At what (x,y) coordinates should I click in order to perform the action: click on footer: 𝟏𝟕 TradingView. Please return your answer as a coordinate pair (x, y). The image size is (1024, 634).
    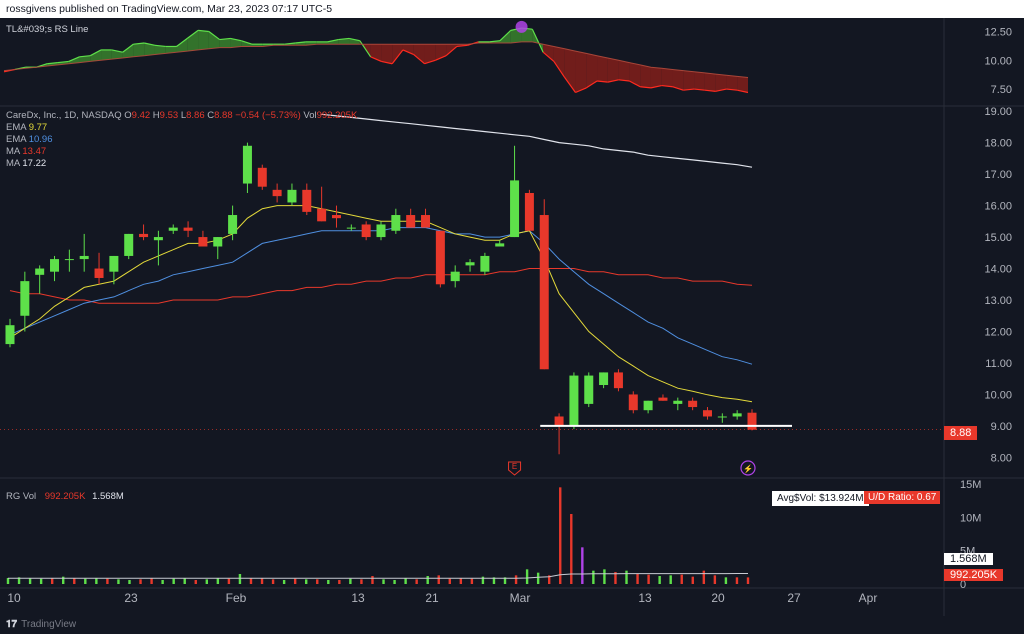
    Looking at the image, I should click on (512, 625).